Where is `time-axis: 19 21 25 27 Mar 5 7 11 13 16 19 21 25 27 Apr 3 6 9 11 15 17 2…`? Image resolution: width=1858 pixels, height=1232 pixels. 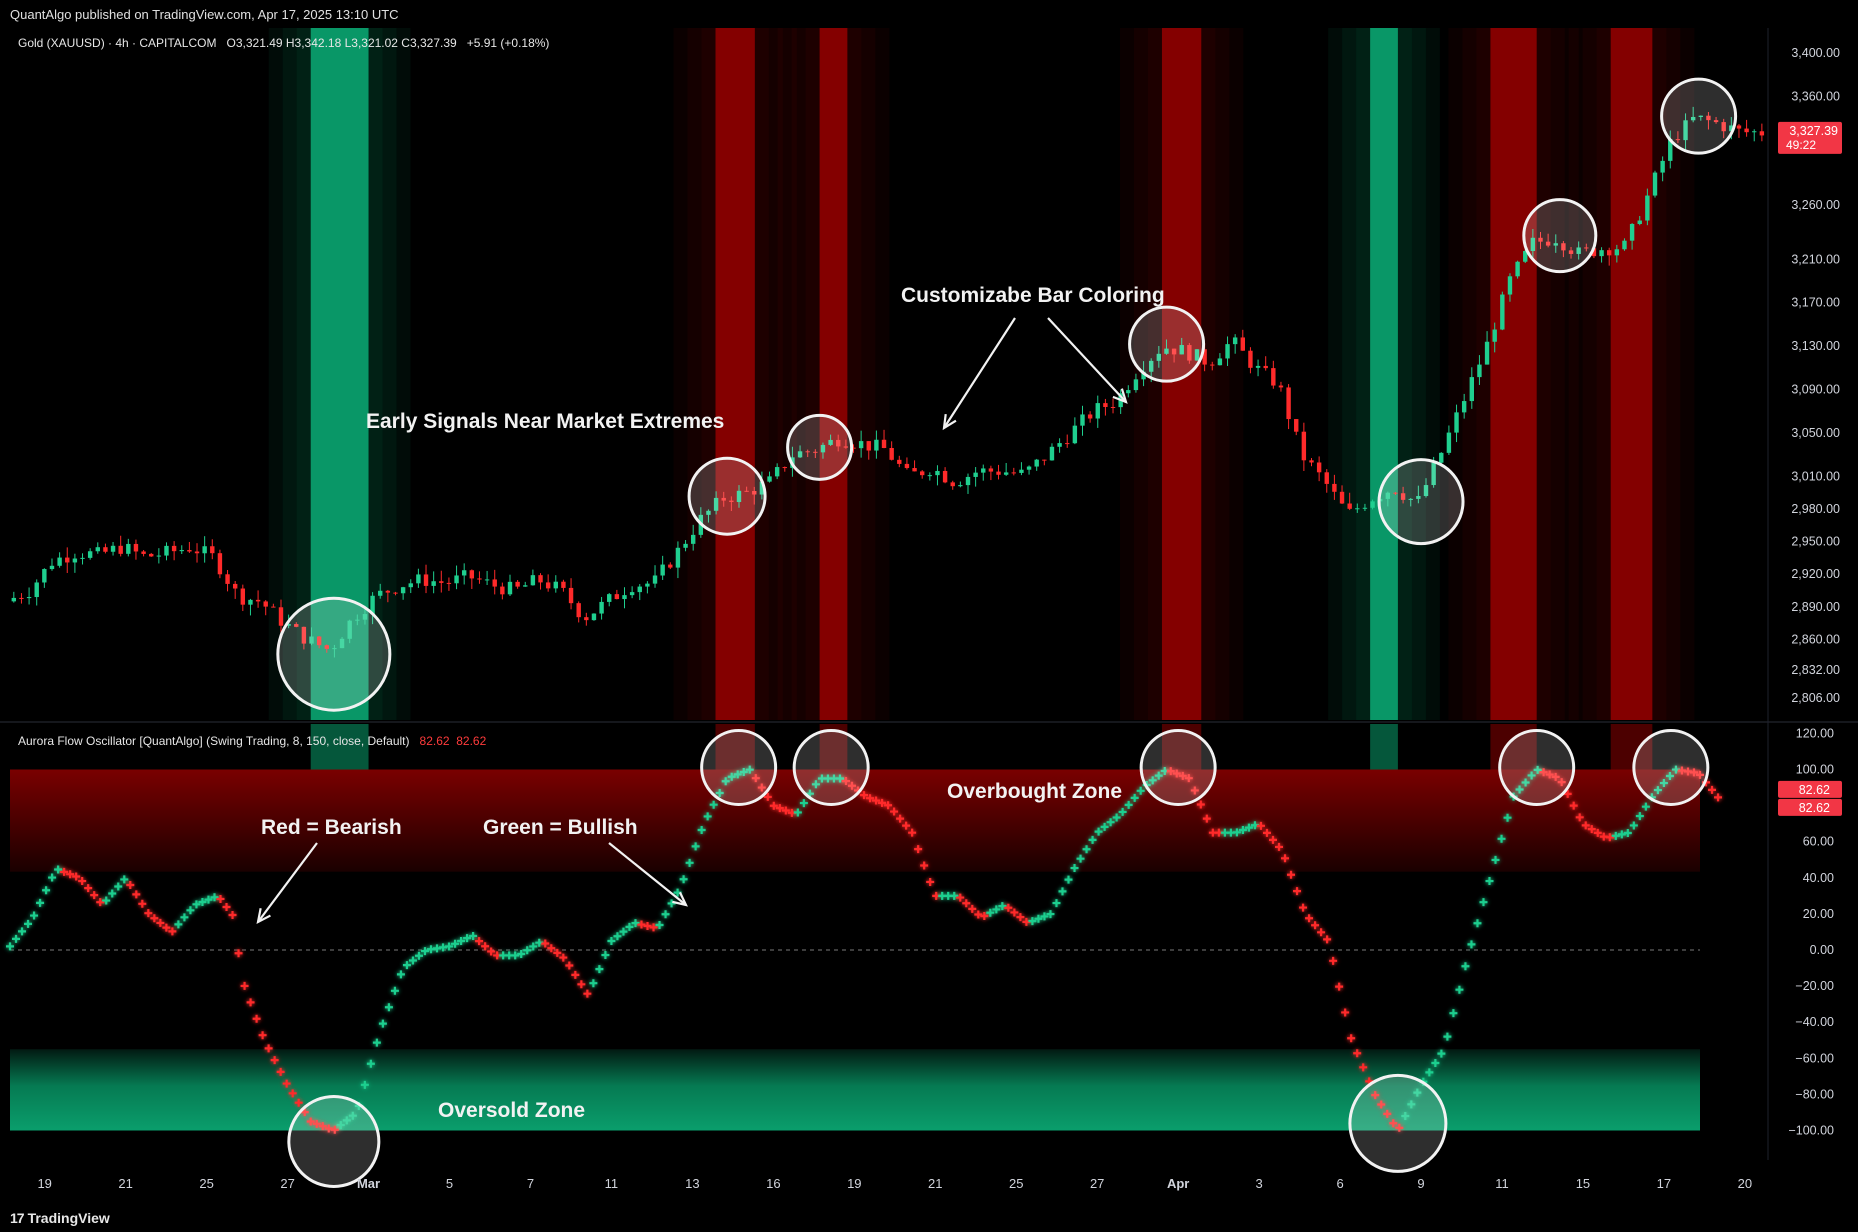 time-axis: 19 21 25 27 Mar 5 7 11 13 16 19 21 25 27 Apr 3 6 9 11 15 17 2… is located at coordinates (894, 1183).